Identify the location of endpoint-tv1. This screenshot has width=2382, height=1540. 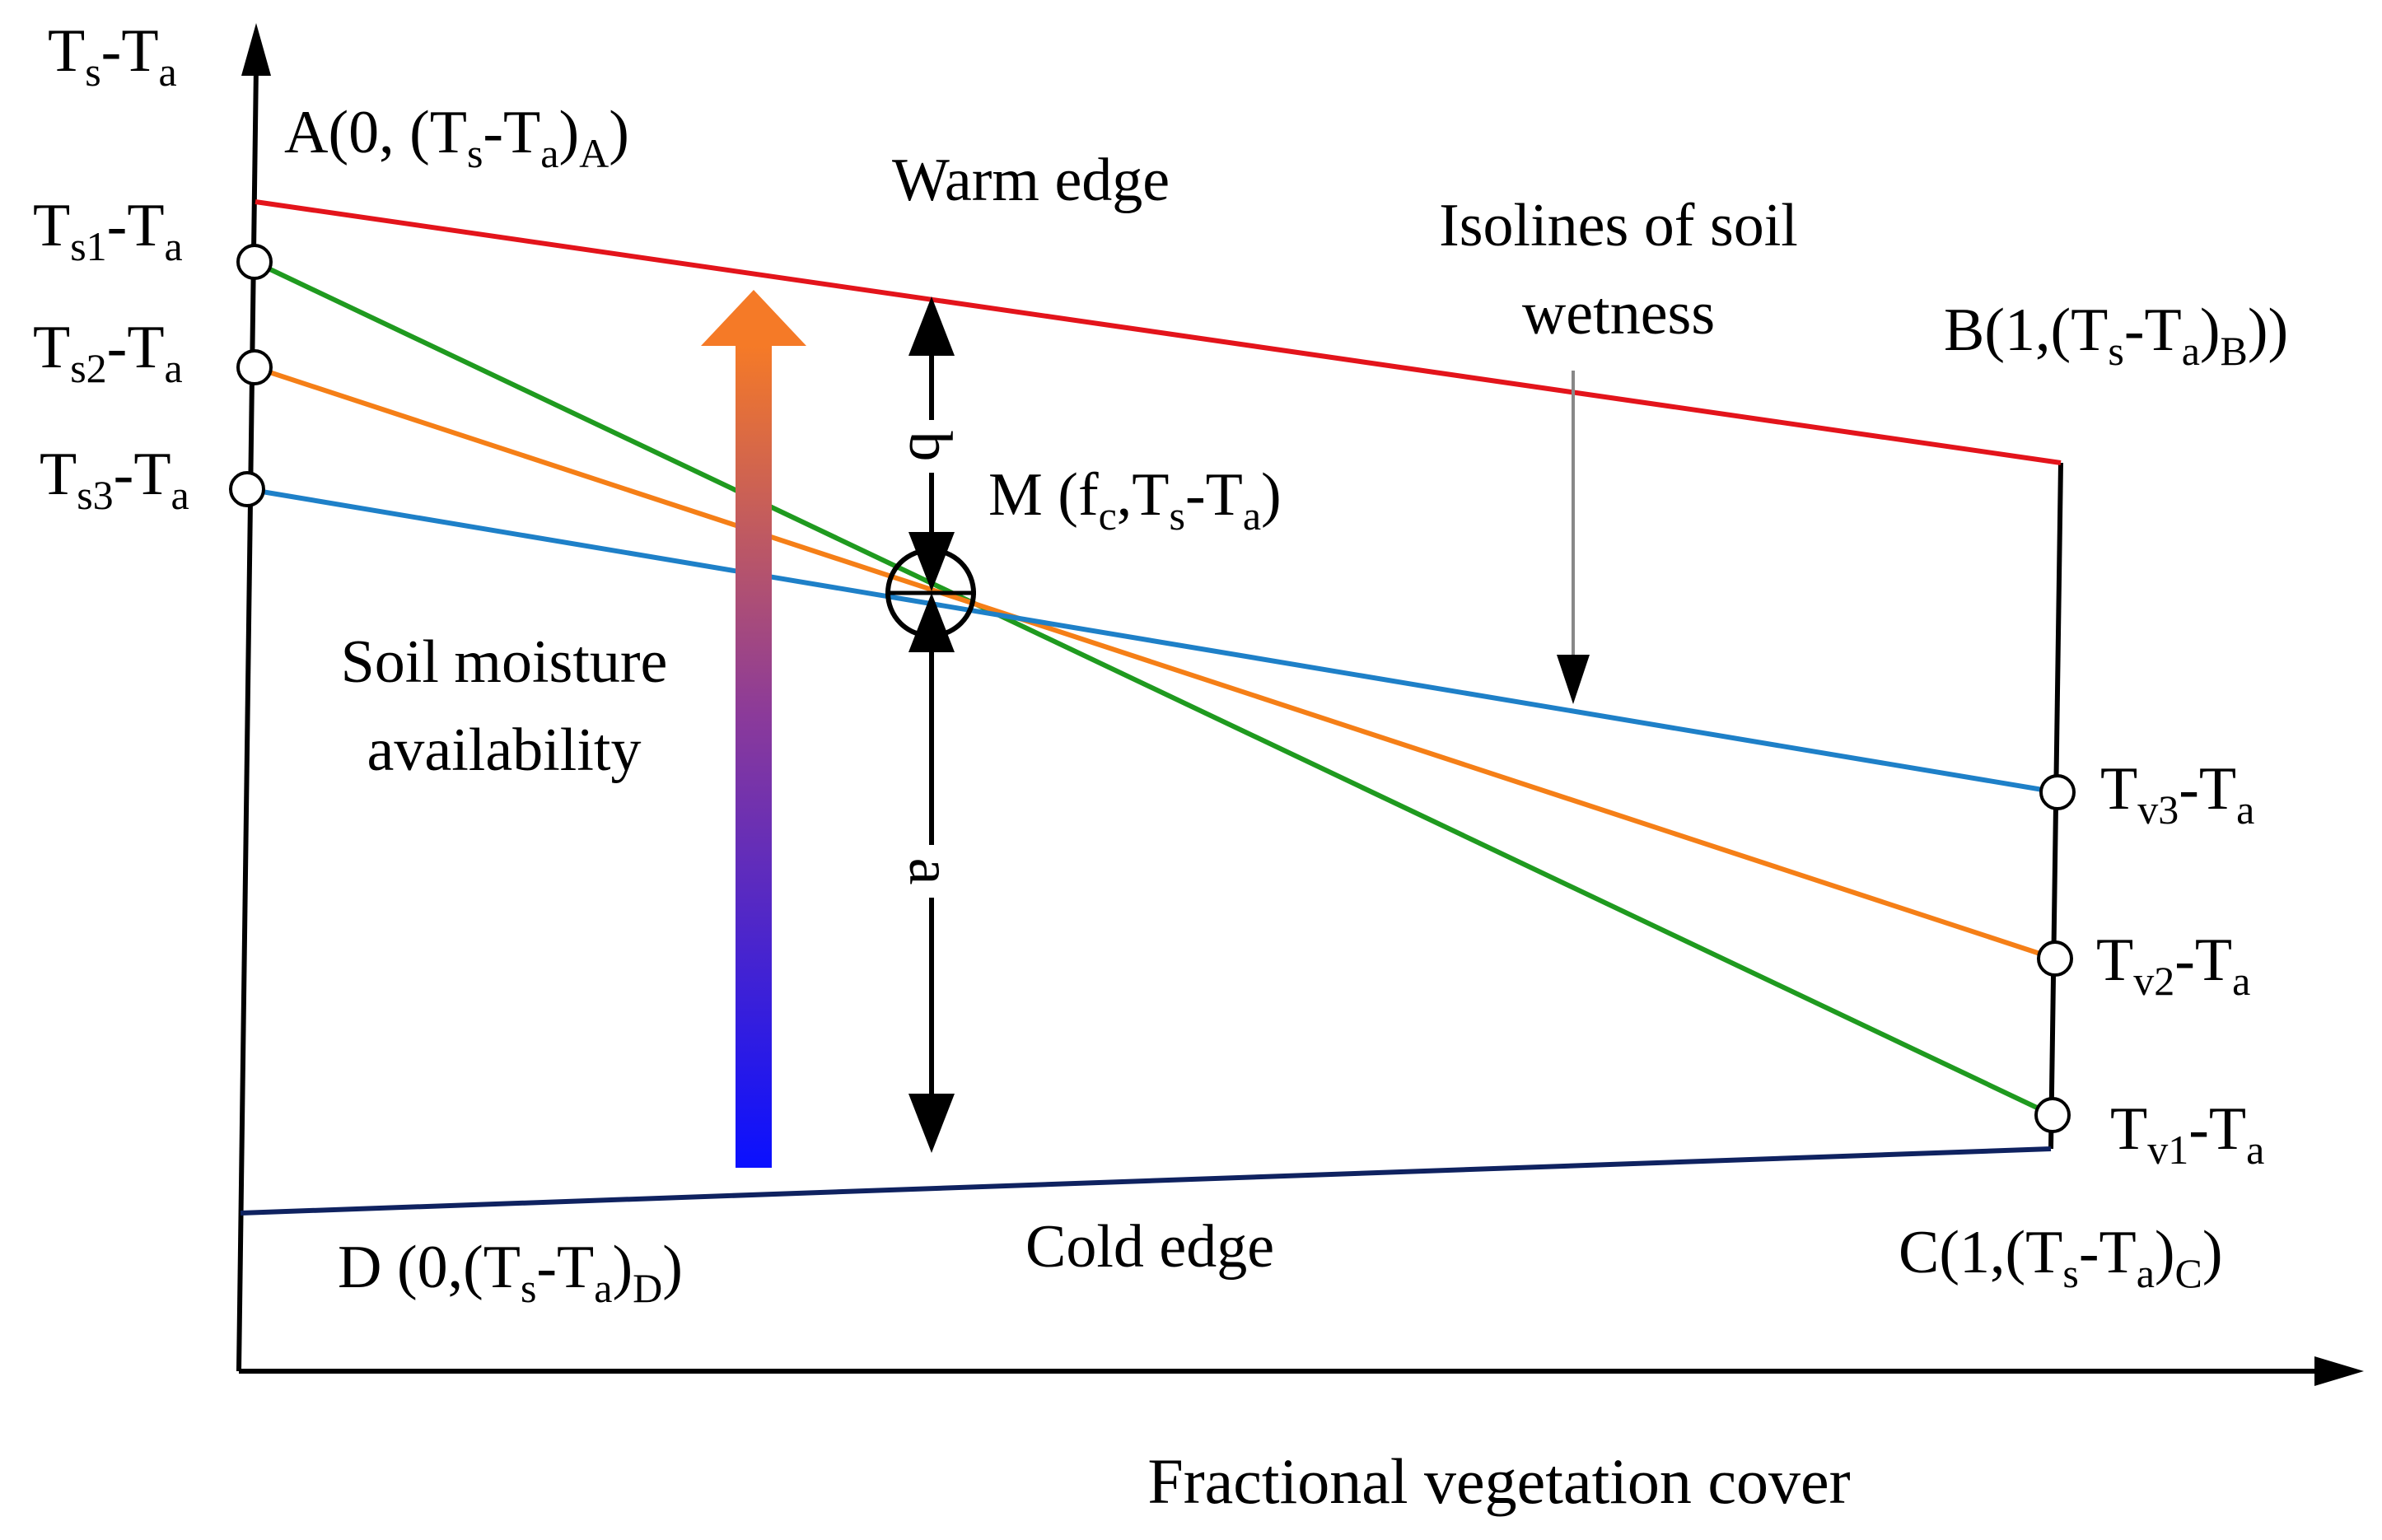
(2052, 1115).